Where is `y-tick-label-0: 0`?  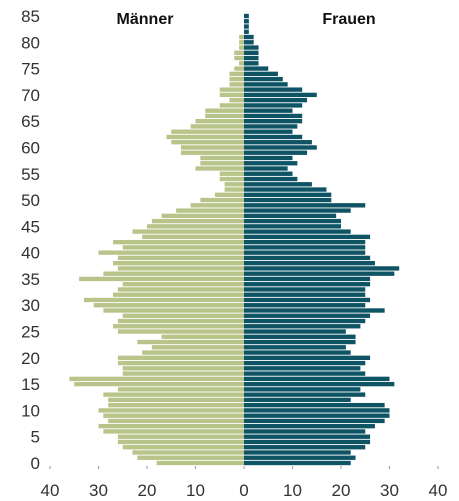
y-tick-label-0: 0 is located at coordinates (35, 463).